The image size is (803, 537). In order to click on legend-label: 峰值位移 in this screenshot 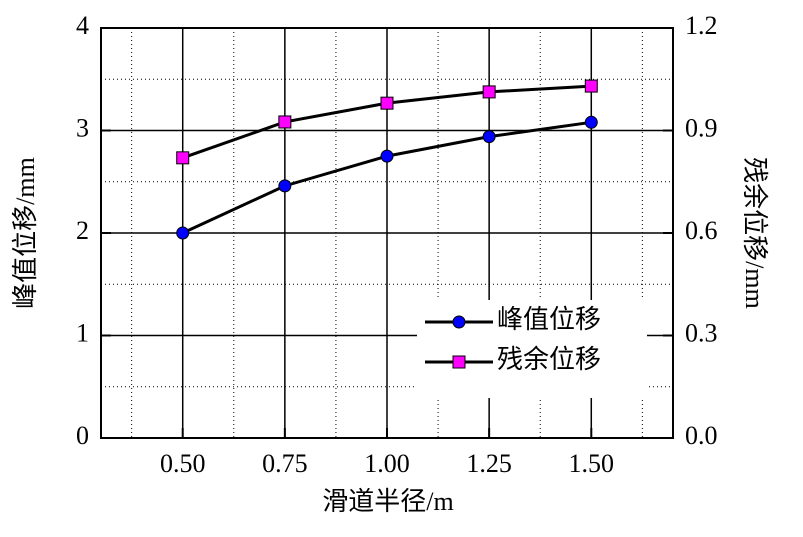, I will do `click(549, 319)`.